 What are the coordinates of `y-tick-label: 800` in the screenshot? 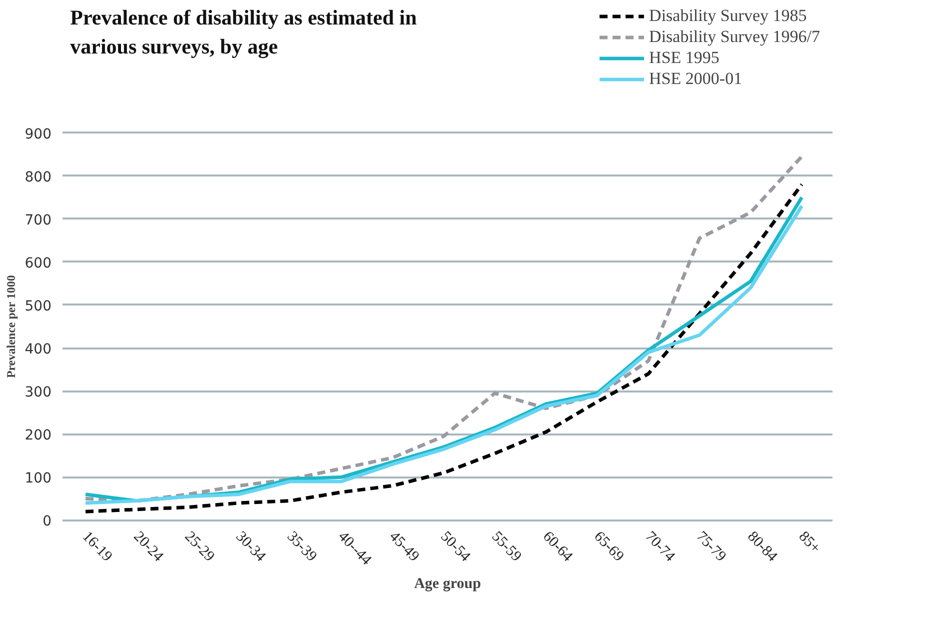 It's located at (38, 177).